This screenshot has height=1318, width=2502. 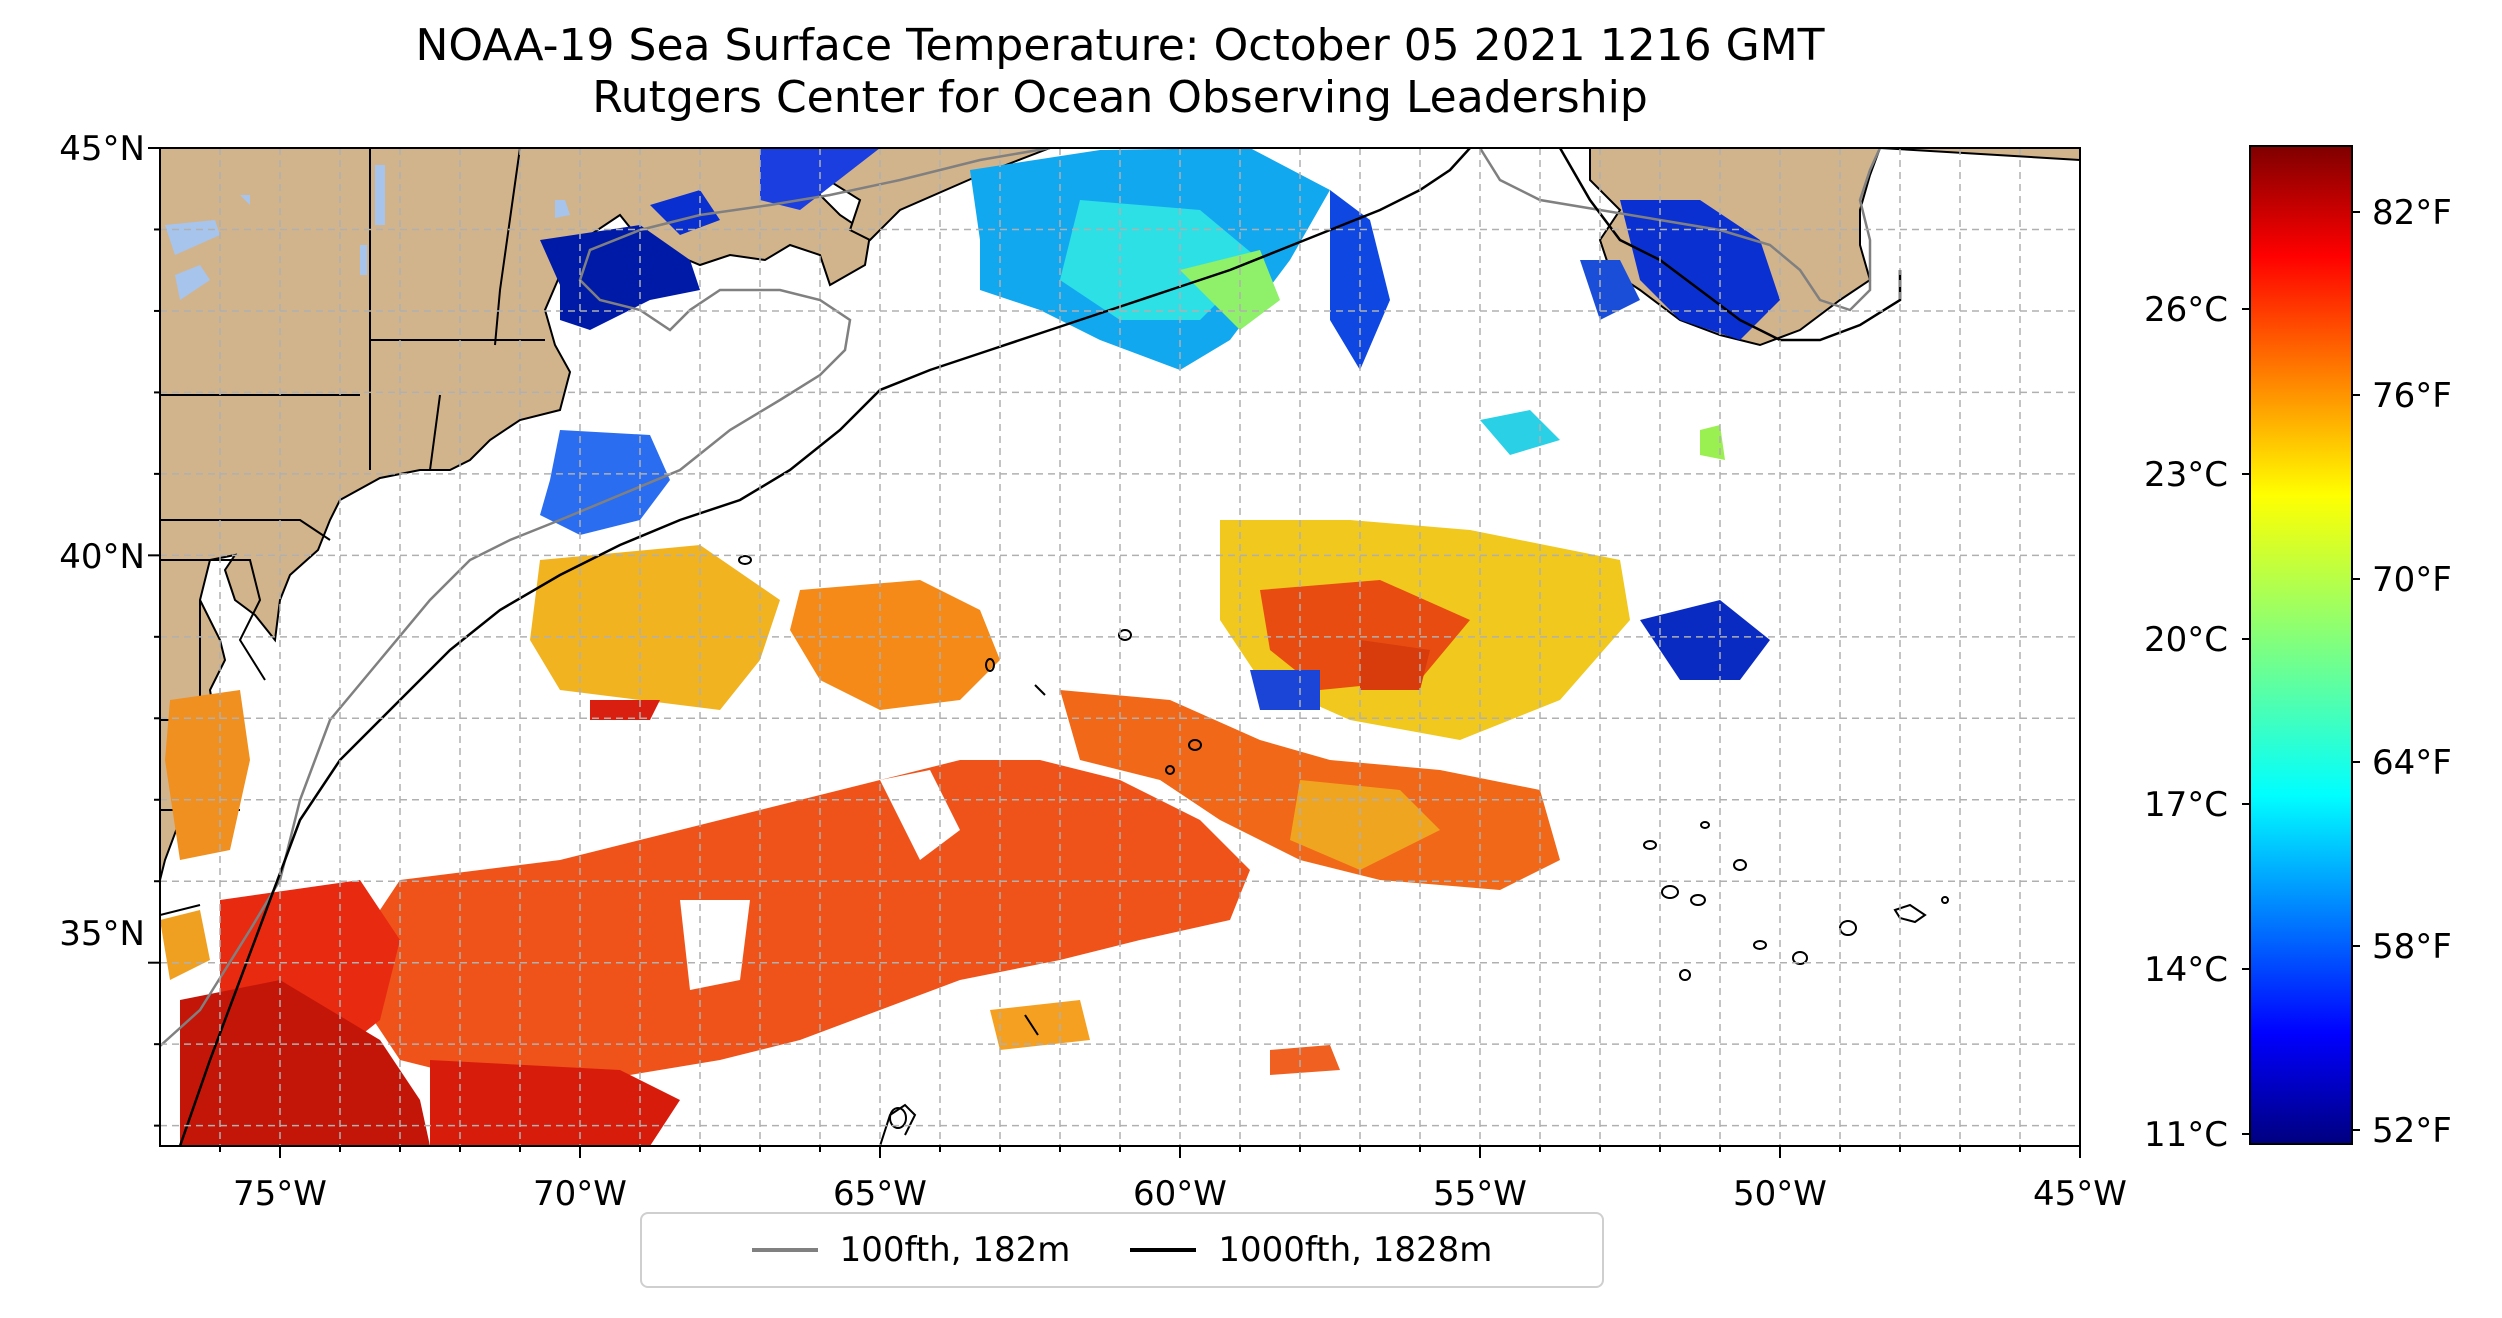 I want to click on legend-label-1000fth: 1000fth, 1828m, so click(x=1355, y=1250).